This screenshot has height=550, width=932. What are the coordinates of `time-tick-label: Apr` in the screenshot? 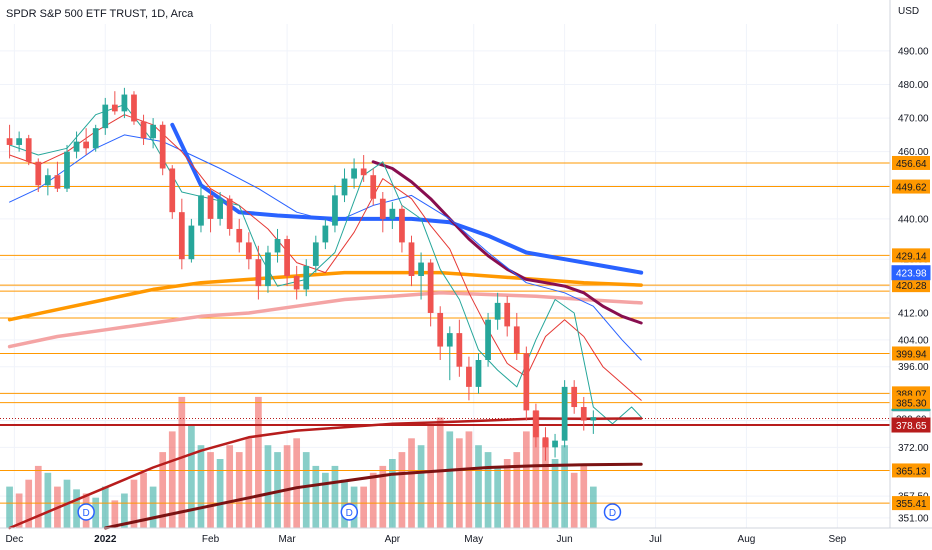 It's located at (393, 539).